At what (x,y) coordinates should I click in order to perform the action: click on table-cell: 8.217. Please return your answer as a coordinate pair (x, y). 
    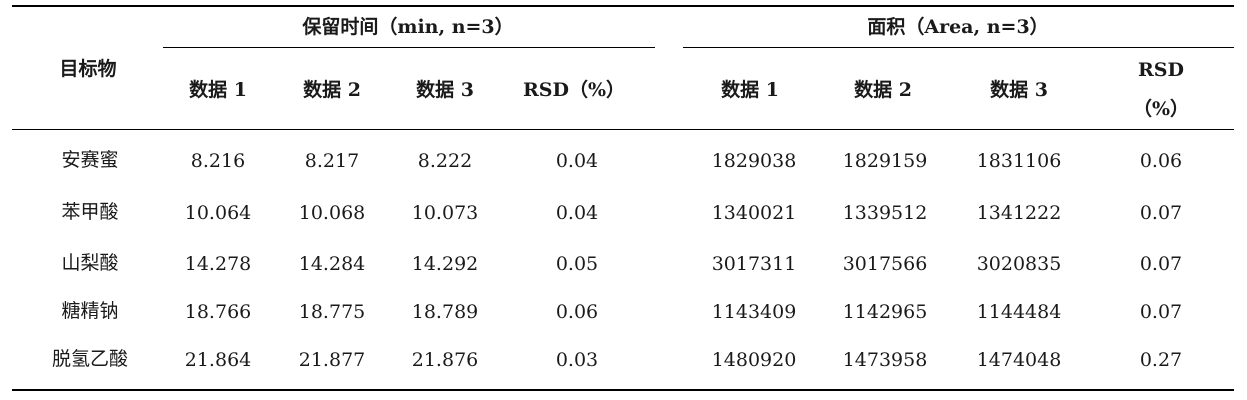
    Looking at the image, I should click on (332, 161).